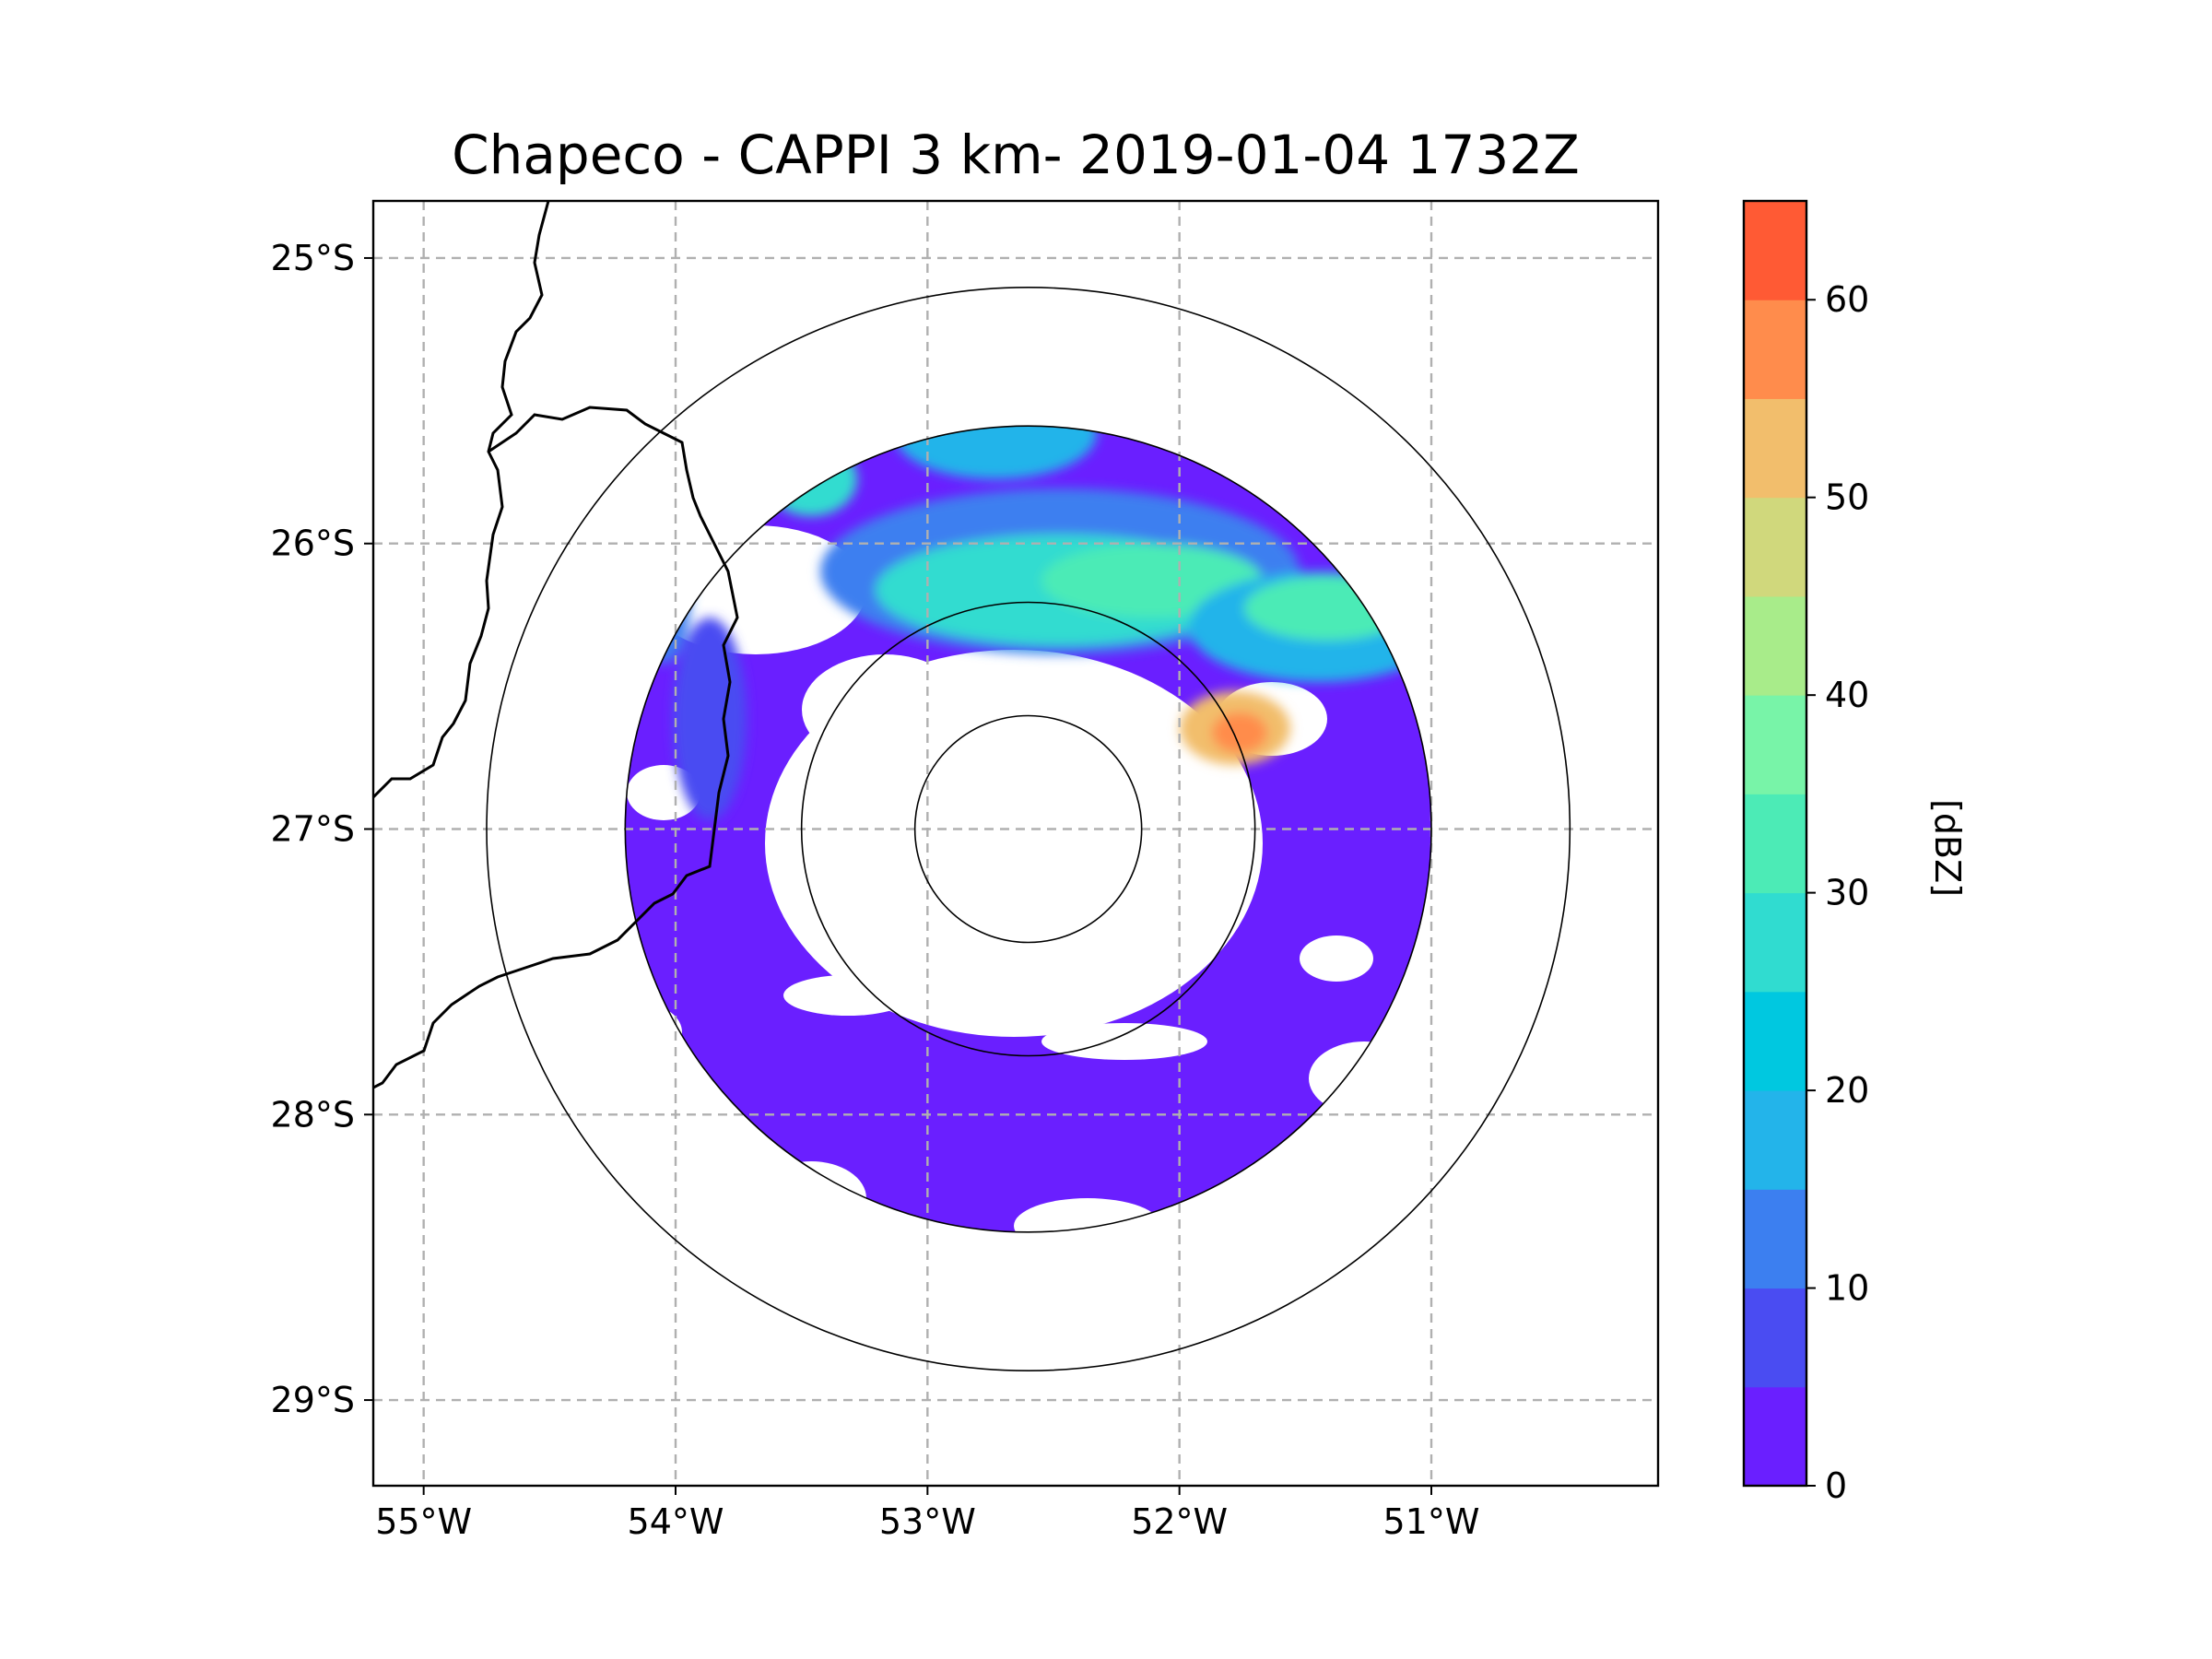  What do you see at coordinates (927, 1521) in the screenshot?
I see `x-tick-label: 53°W` at bounding box center [927, 1521].